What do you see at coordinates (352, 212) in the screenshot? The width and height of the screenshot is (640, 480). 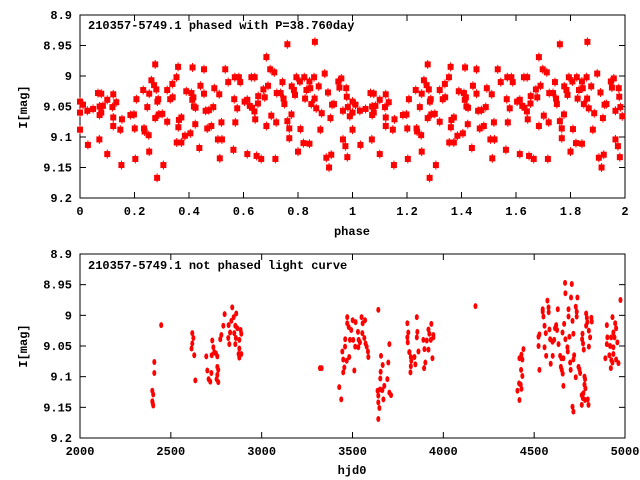 I see `x-tick-label: 1` at bounding box center [352, 212].